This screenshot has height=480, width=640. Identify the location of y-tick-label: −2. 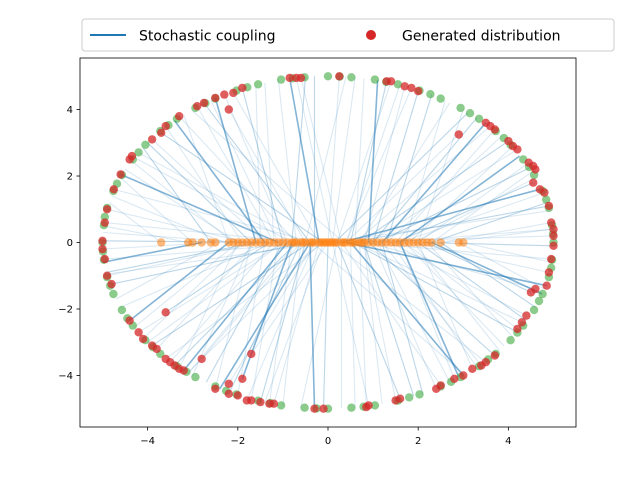
(65, 309).